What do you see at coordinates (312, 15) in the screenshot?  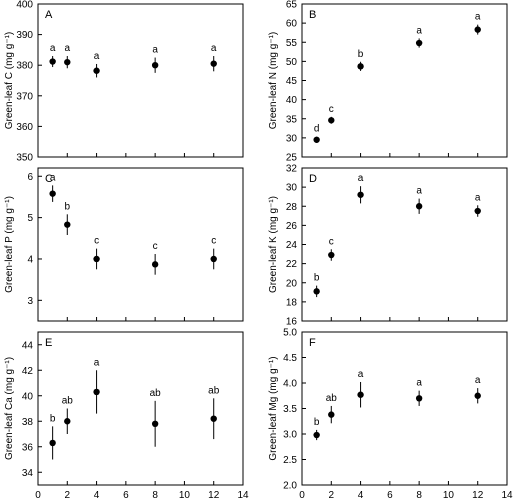 I see `panel-letter: B` at bounding box center [312, 15].